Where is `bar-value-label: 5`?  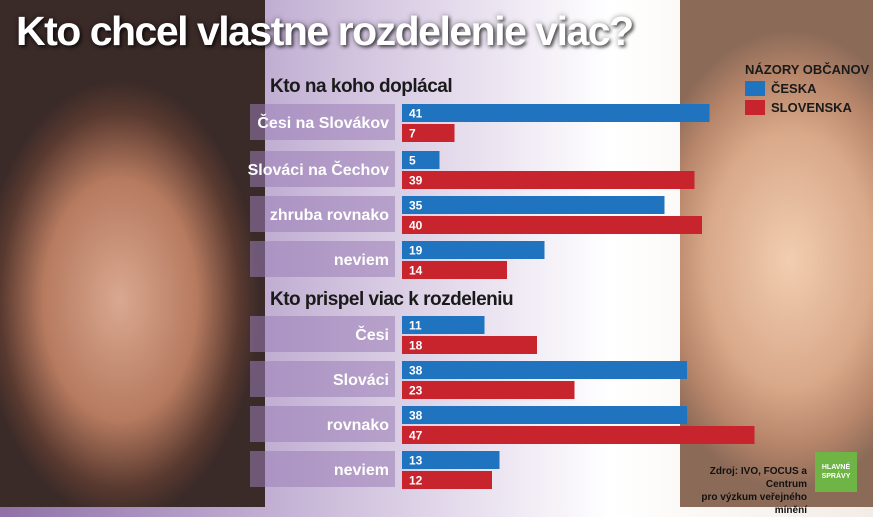
bar-value-label: 5 is located at coordinates (412, 161).